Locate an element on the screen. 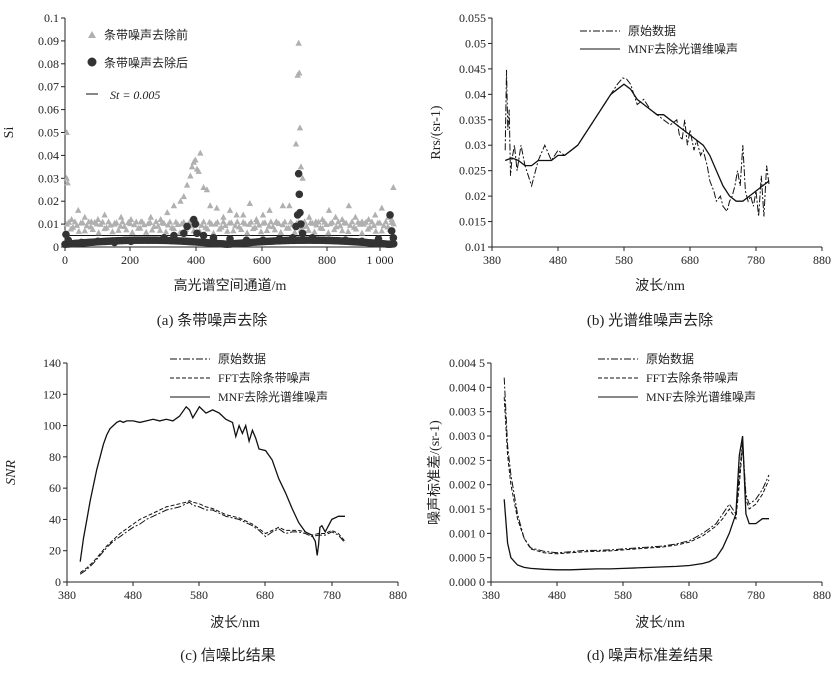  x-tick-label: 380 is located at coordinates (491, 595).